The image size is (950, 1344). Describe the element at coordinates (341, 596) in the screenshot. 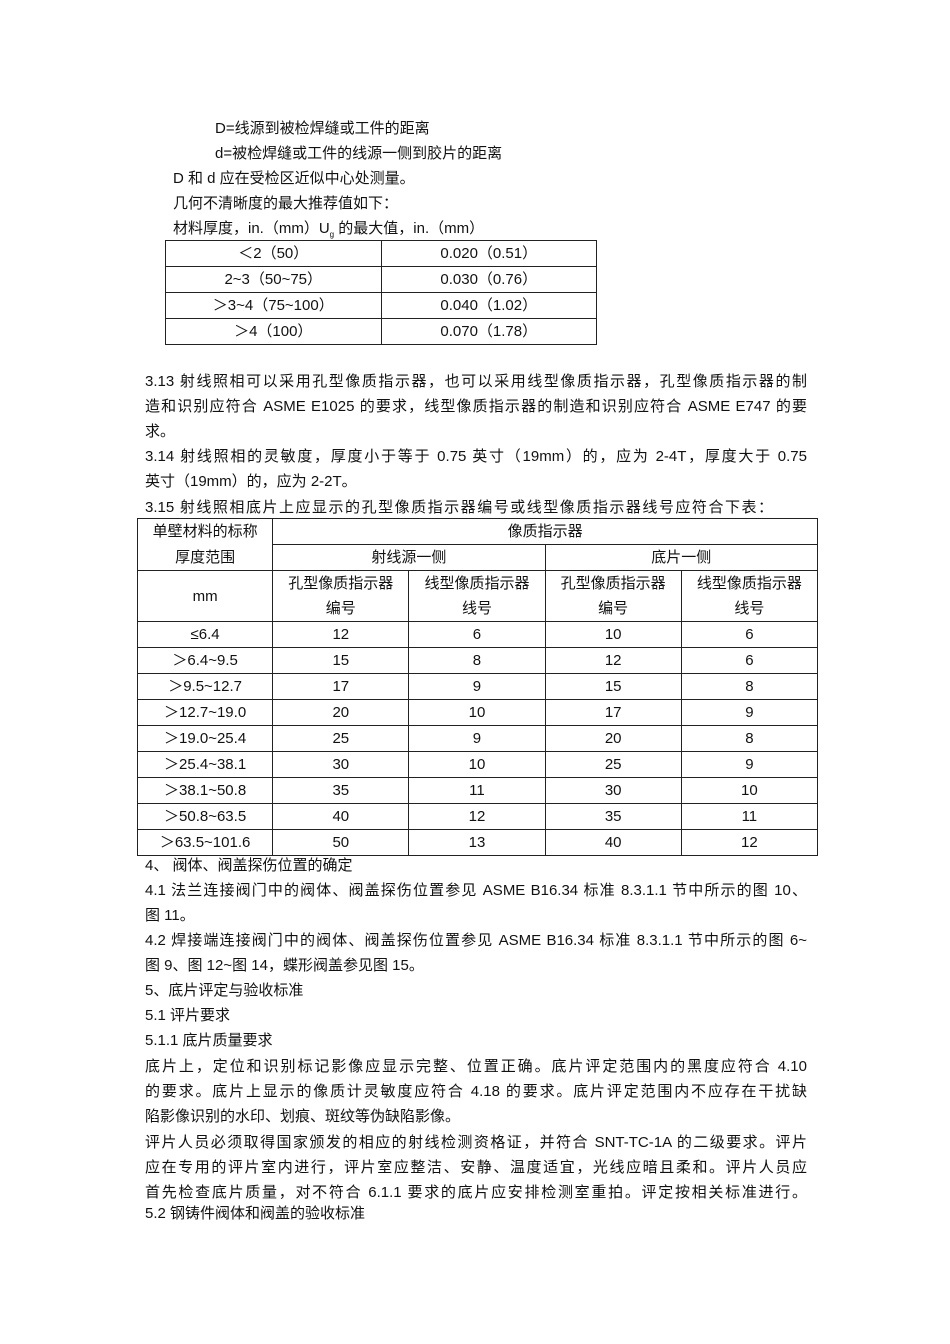

I see `header-hole-source: 孔型像质指示器 编号` at that location.